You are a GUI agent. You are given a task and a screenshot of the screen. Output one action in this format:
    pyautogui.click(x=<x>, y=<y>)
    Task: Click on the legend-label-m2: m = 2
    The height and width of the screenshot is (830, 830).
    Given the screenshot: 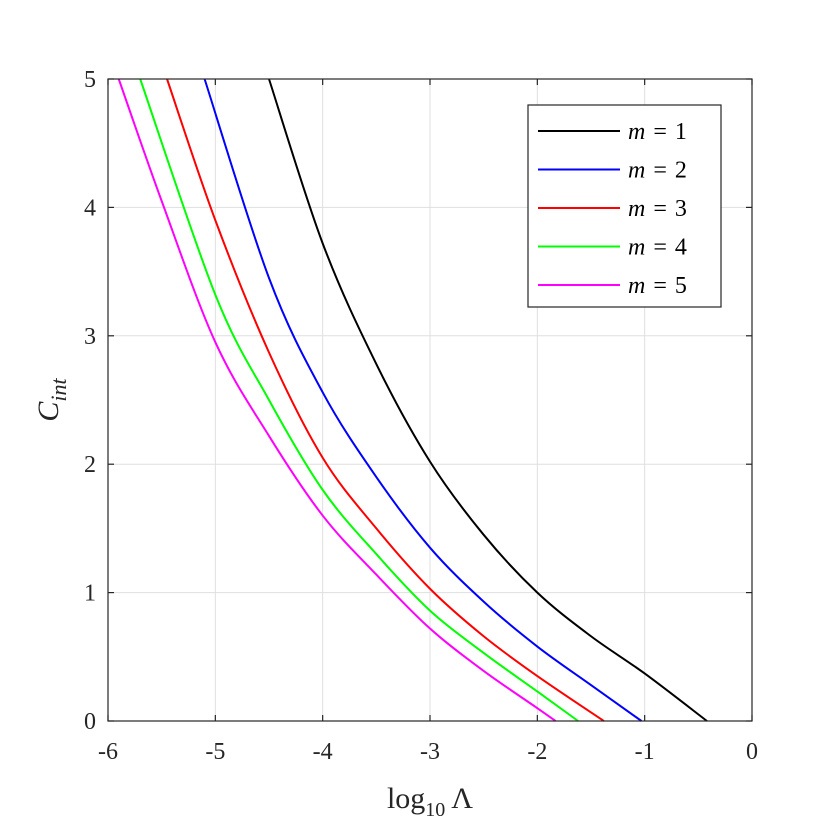 What is the action you would take?
    pyautogui.click(x=657, y=171)
    